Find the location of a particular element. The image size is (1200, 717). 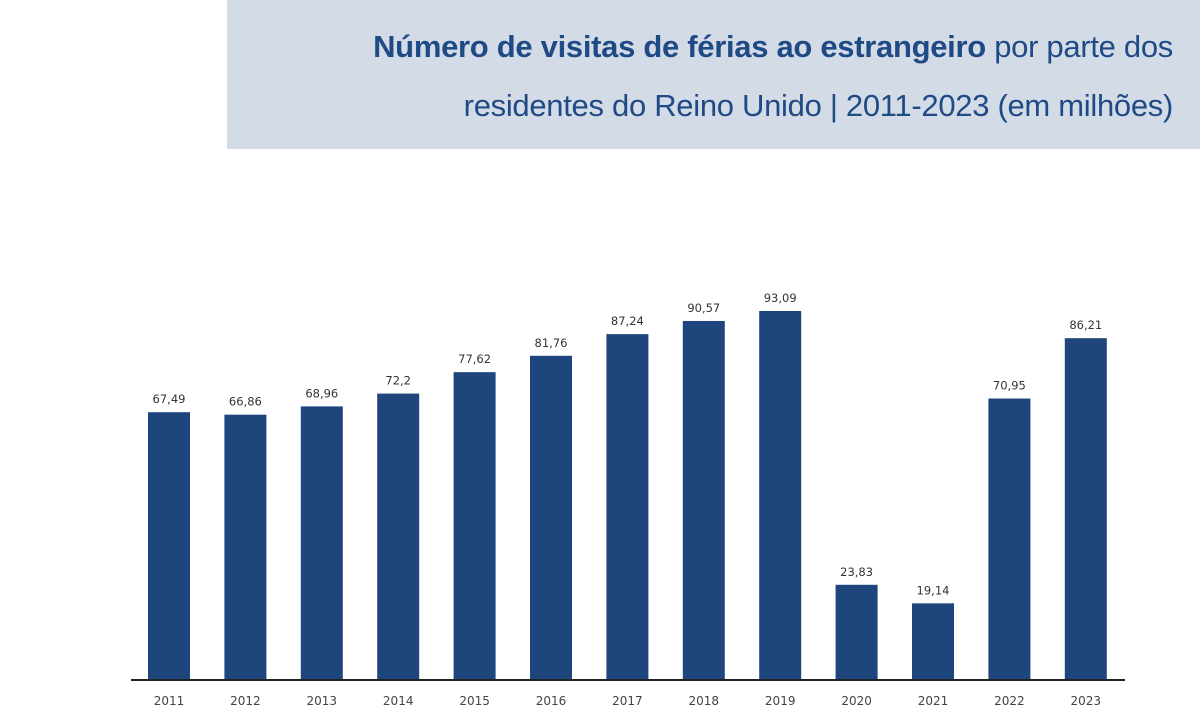

bar-2021 is located at coordinates (933, 641).